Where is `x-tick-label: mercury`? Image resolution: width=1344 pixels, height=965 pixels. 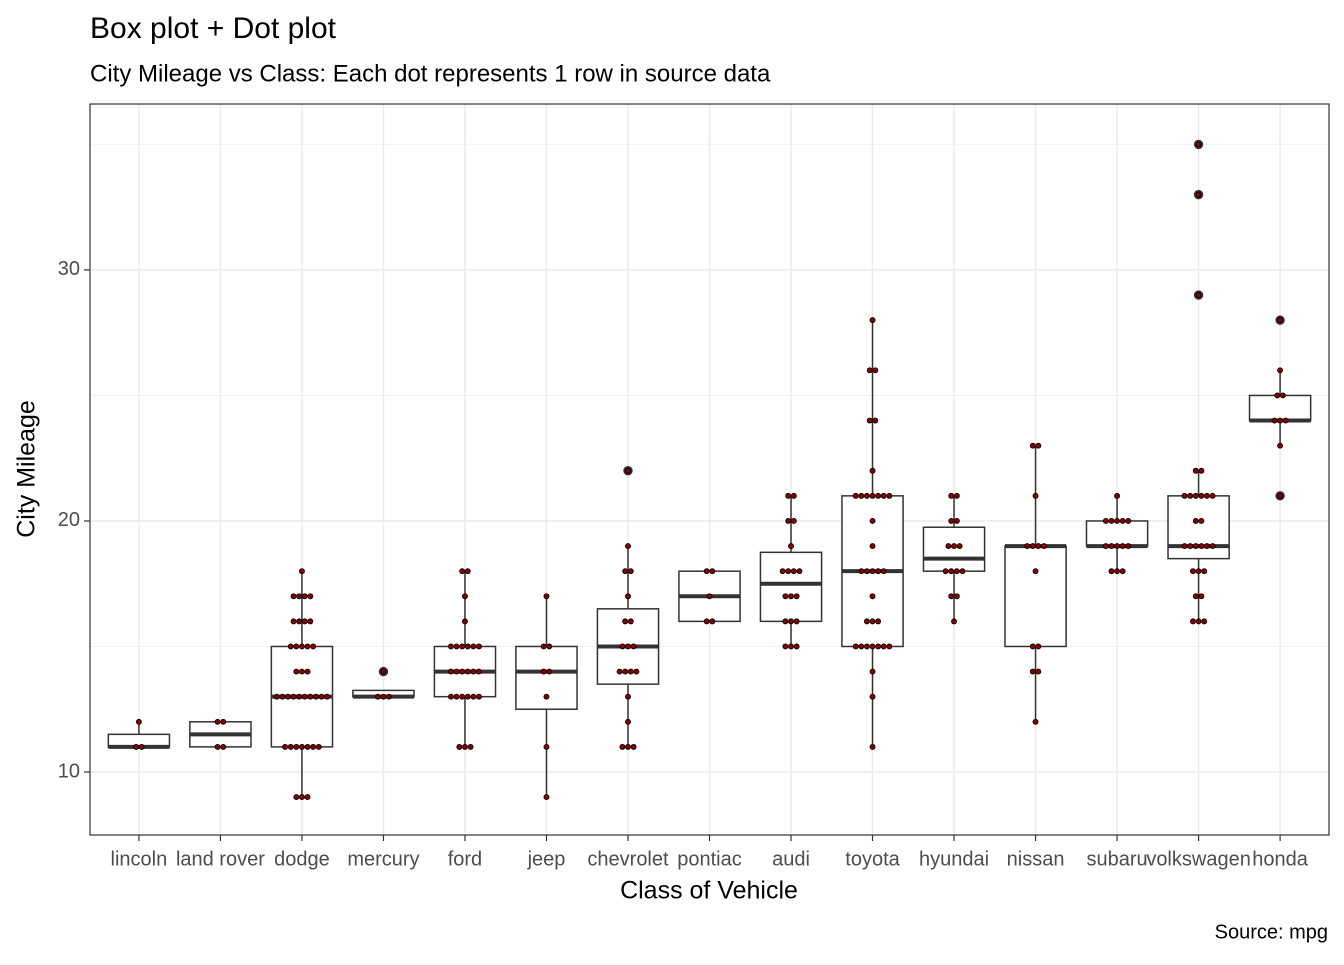
x-tick-label: mercury is located at coordinates (383, 859).